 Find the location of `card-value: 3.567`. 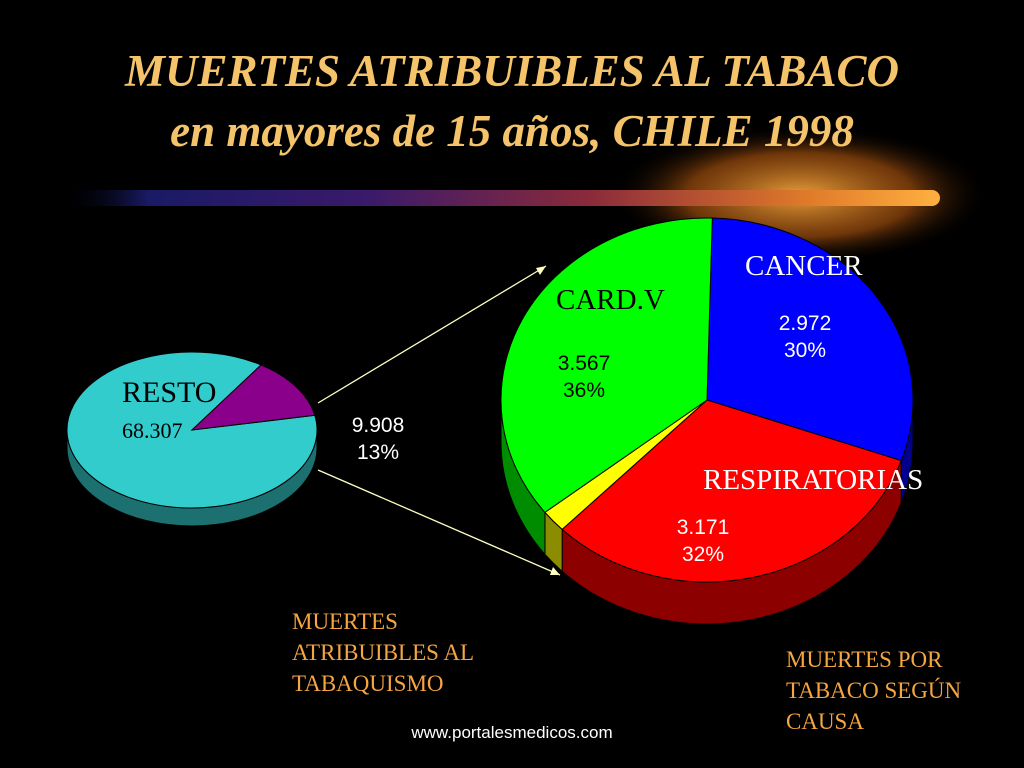

card-value: 3.567 is located at coordinates (584, 363).